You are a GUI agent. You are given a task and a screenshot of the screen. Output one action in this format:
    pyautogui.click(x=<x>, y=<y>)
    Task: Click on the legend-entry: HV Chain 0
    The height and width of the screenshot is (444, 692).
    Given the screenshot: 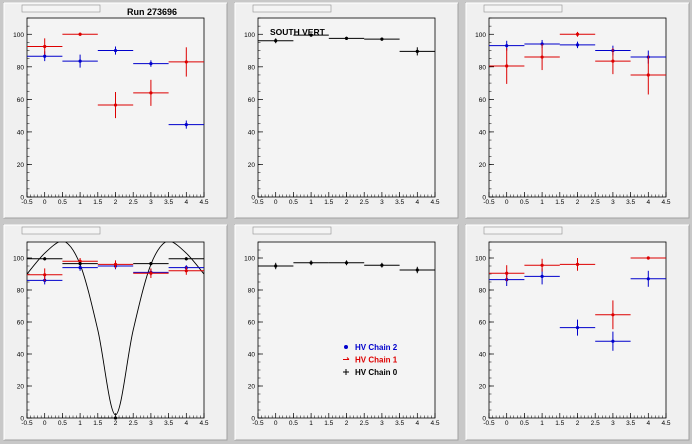 What is the action you would take?
    pyautogui.click(x=376, y=372)
    